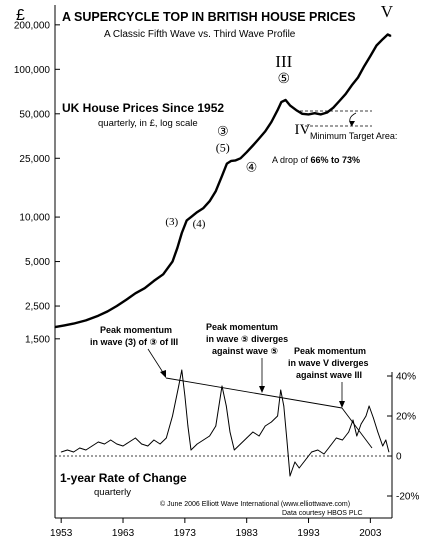 The width and height of the screenshot is (422, 542). Describe the element at coordinates (262, 389) in the screenshot. I see `peak-momentum-2-arrowhead` at that location.